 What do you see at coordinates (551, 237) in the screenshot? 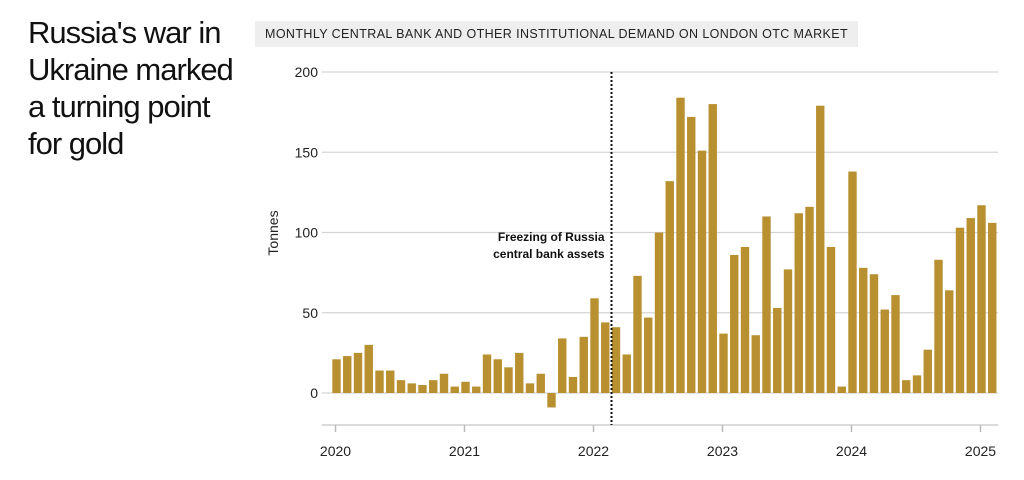
I see `annotation-text: Freezing of Russia` at bounding box center [551, 237].